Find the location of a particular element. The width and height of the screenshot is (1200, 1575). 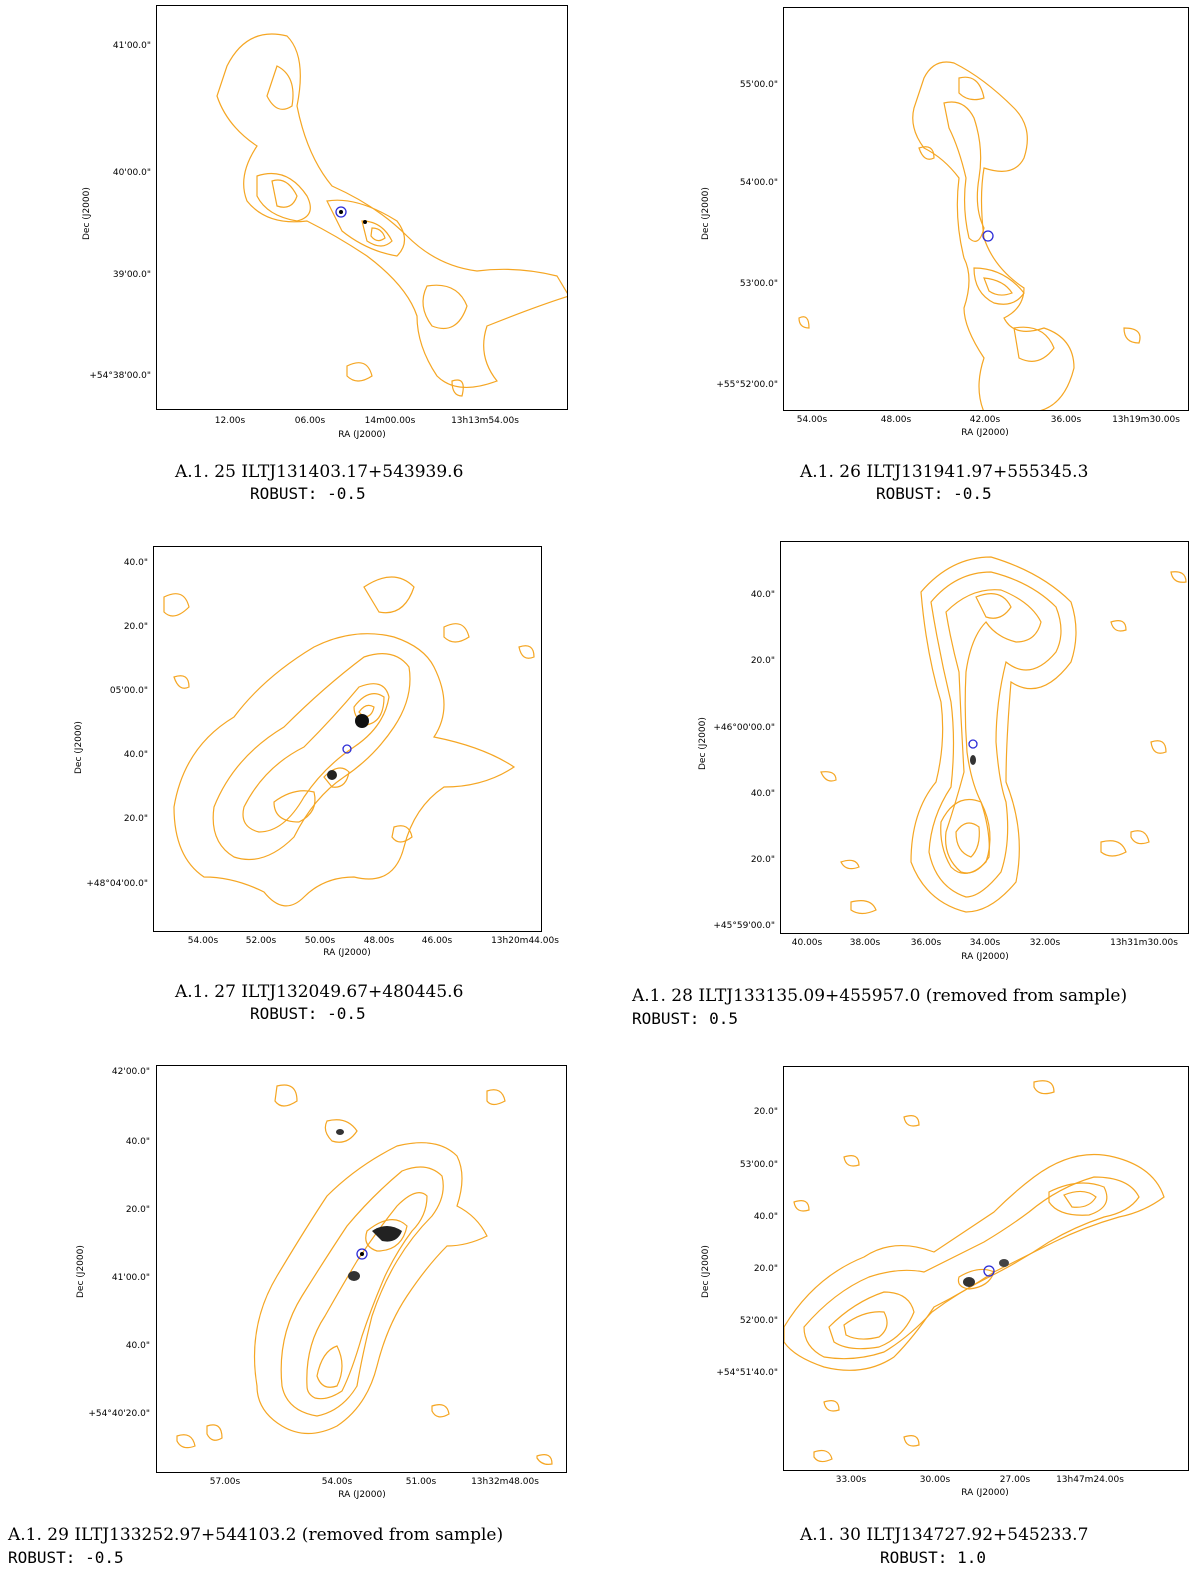

xtick: 38.00s is located at coordinates (865, 943).